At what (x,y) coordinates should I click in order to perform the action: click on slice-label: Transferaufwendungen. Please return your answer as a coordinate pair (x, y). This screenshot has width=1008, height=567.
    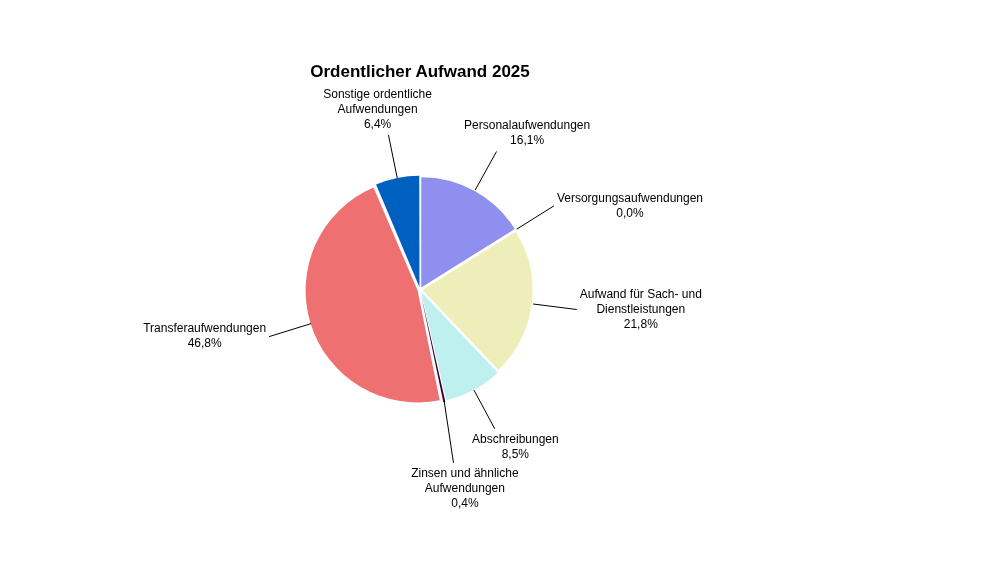
    Looking at the image, I should click on (205, 328).